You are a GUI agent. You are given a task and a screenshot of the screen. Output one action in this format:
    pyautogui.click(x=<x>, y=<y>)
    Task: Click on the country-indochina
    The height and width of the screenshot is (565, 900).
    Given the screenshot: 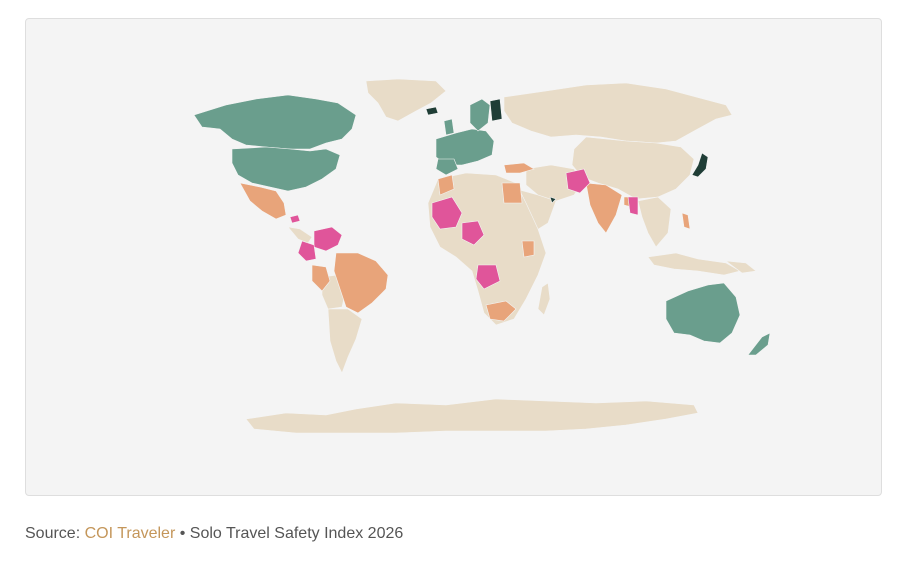 What is the action you would take?
    pyautogui.click(x=654, y=222)
    